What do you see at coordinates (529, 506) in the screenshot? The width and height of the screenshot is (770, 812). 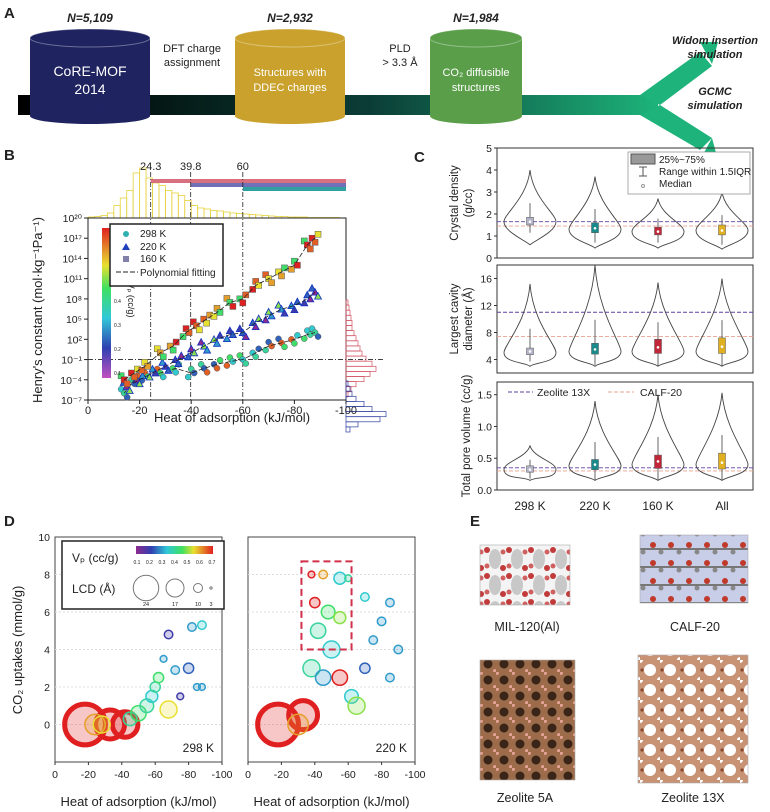 I see `category-label: 298 K` at bounding box center [529, 506].